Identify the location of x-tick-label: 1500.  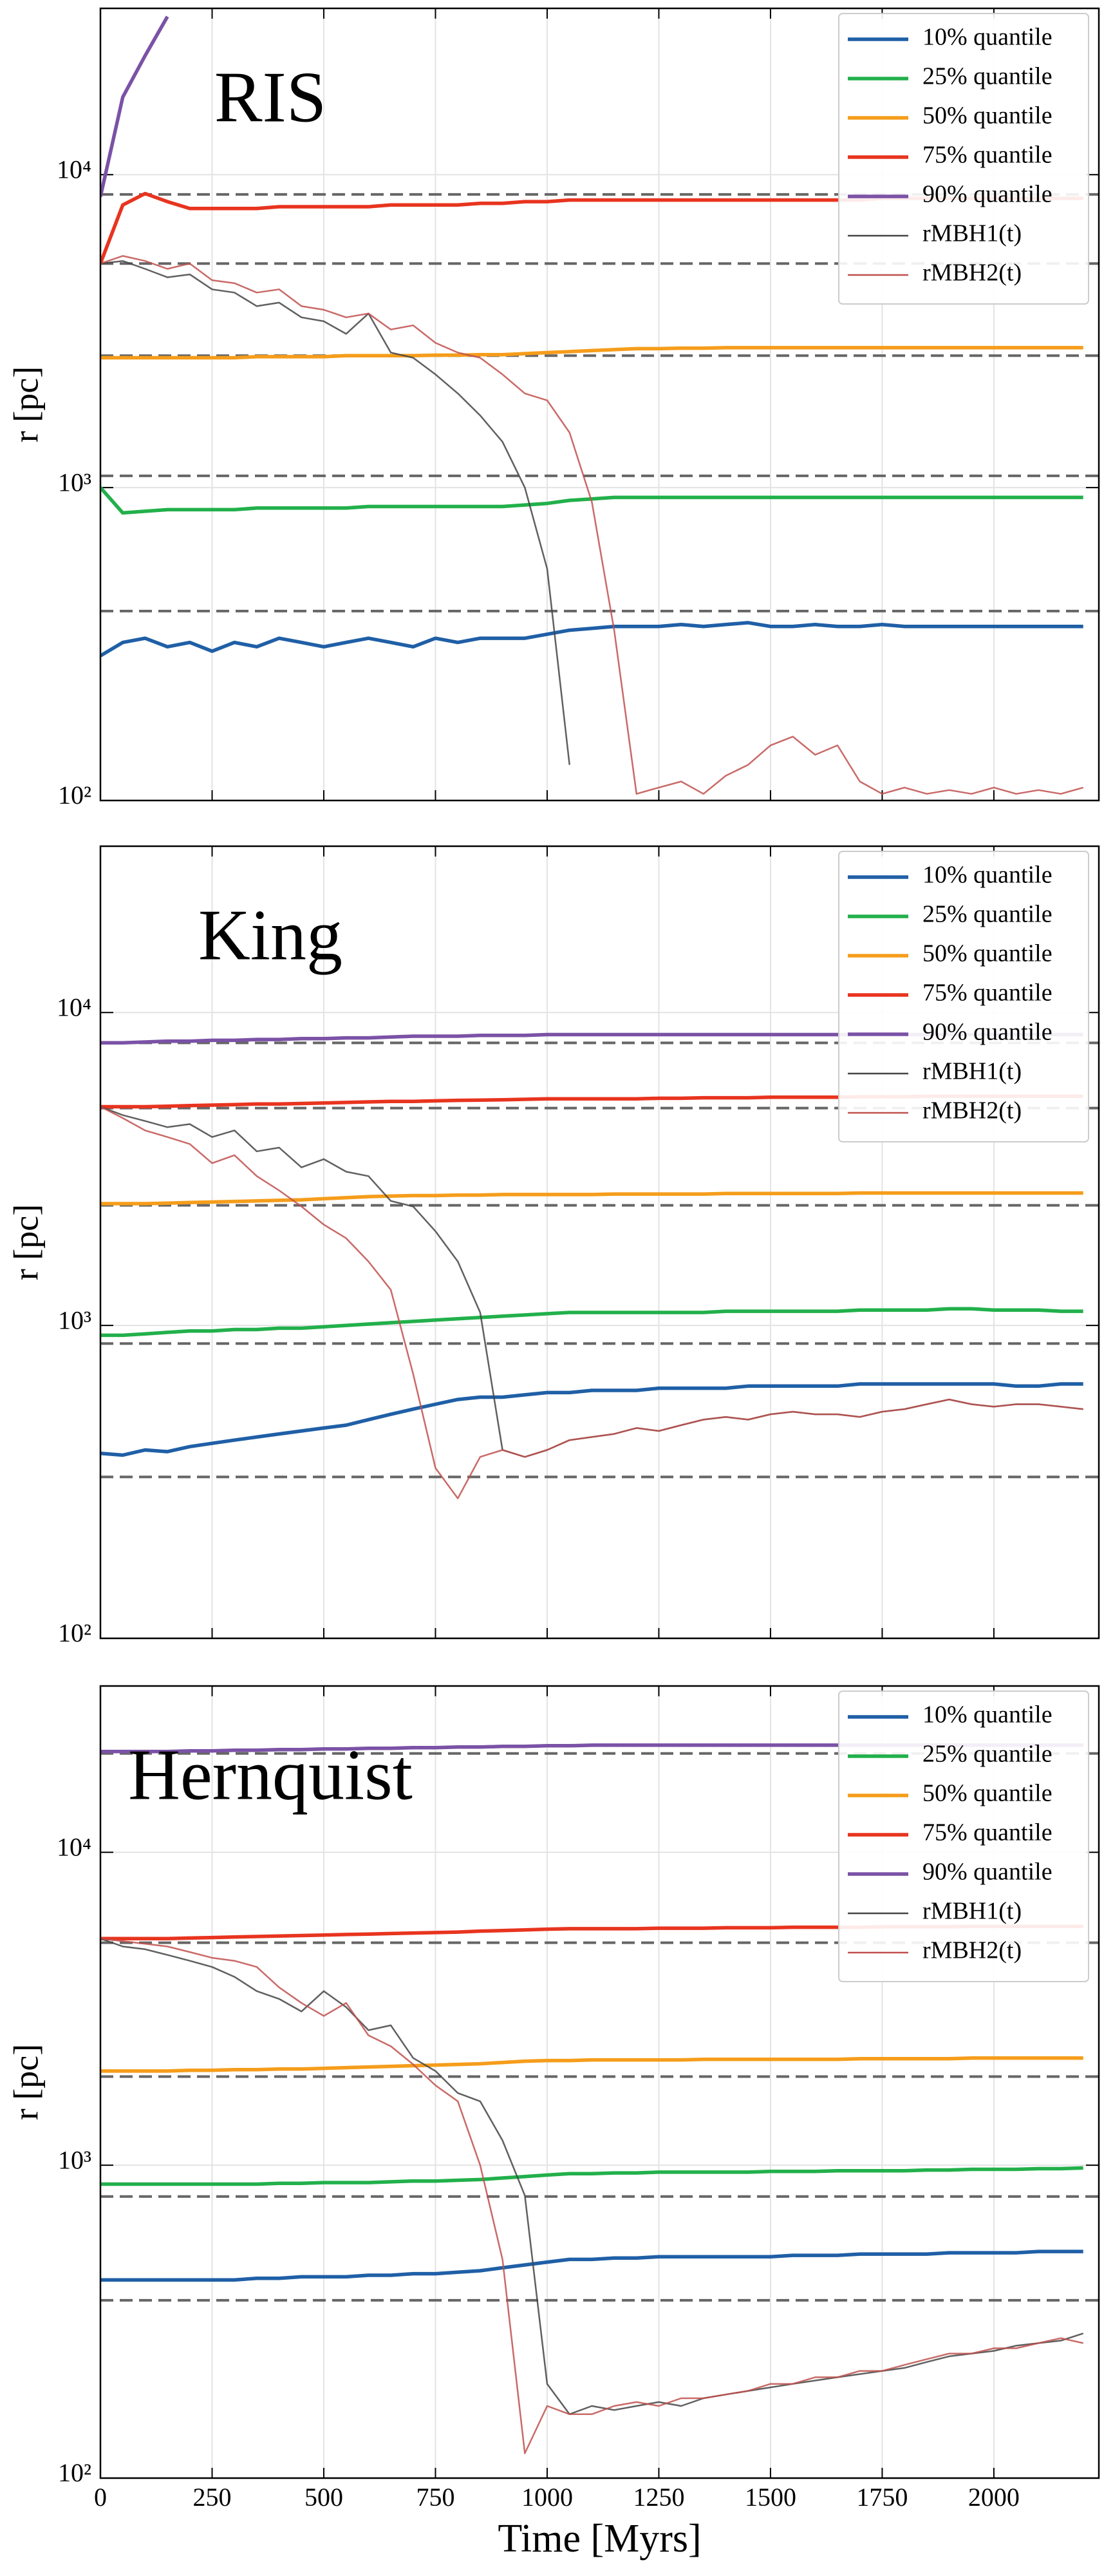
(771, 2497).